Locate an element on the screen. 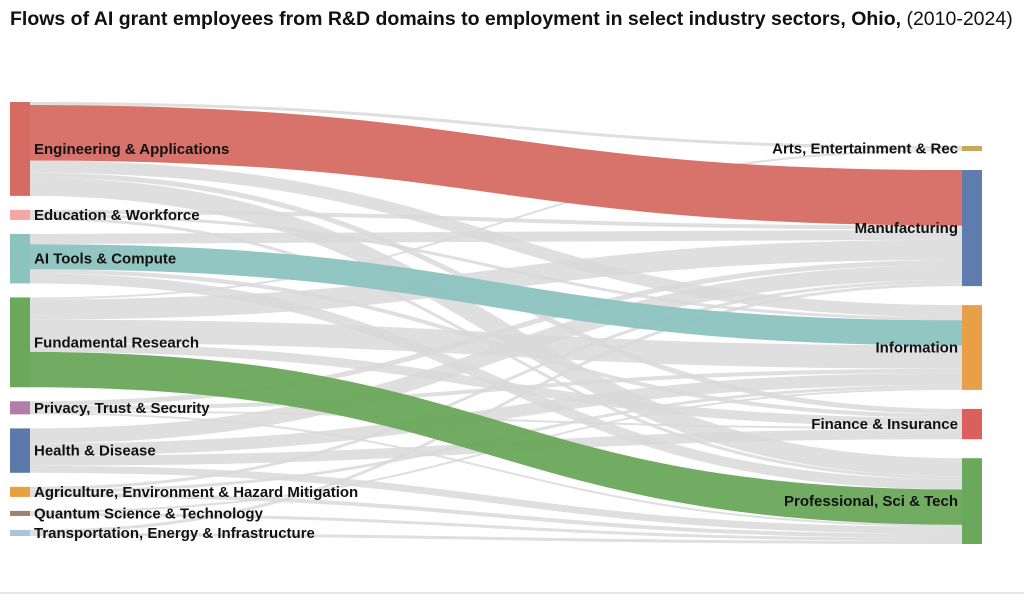 The image size is (1024, 612). source-label: AI Tools & Compute is located at coordinates (105, 259).